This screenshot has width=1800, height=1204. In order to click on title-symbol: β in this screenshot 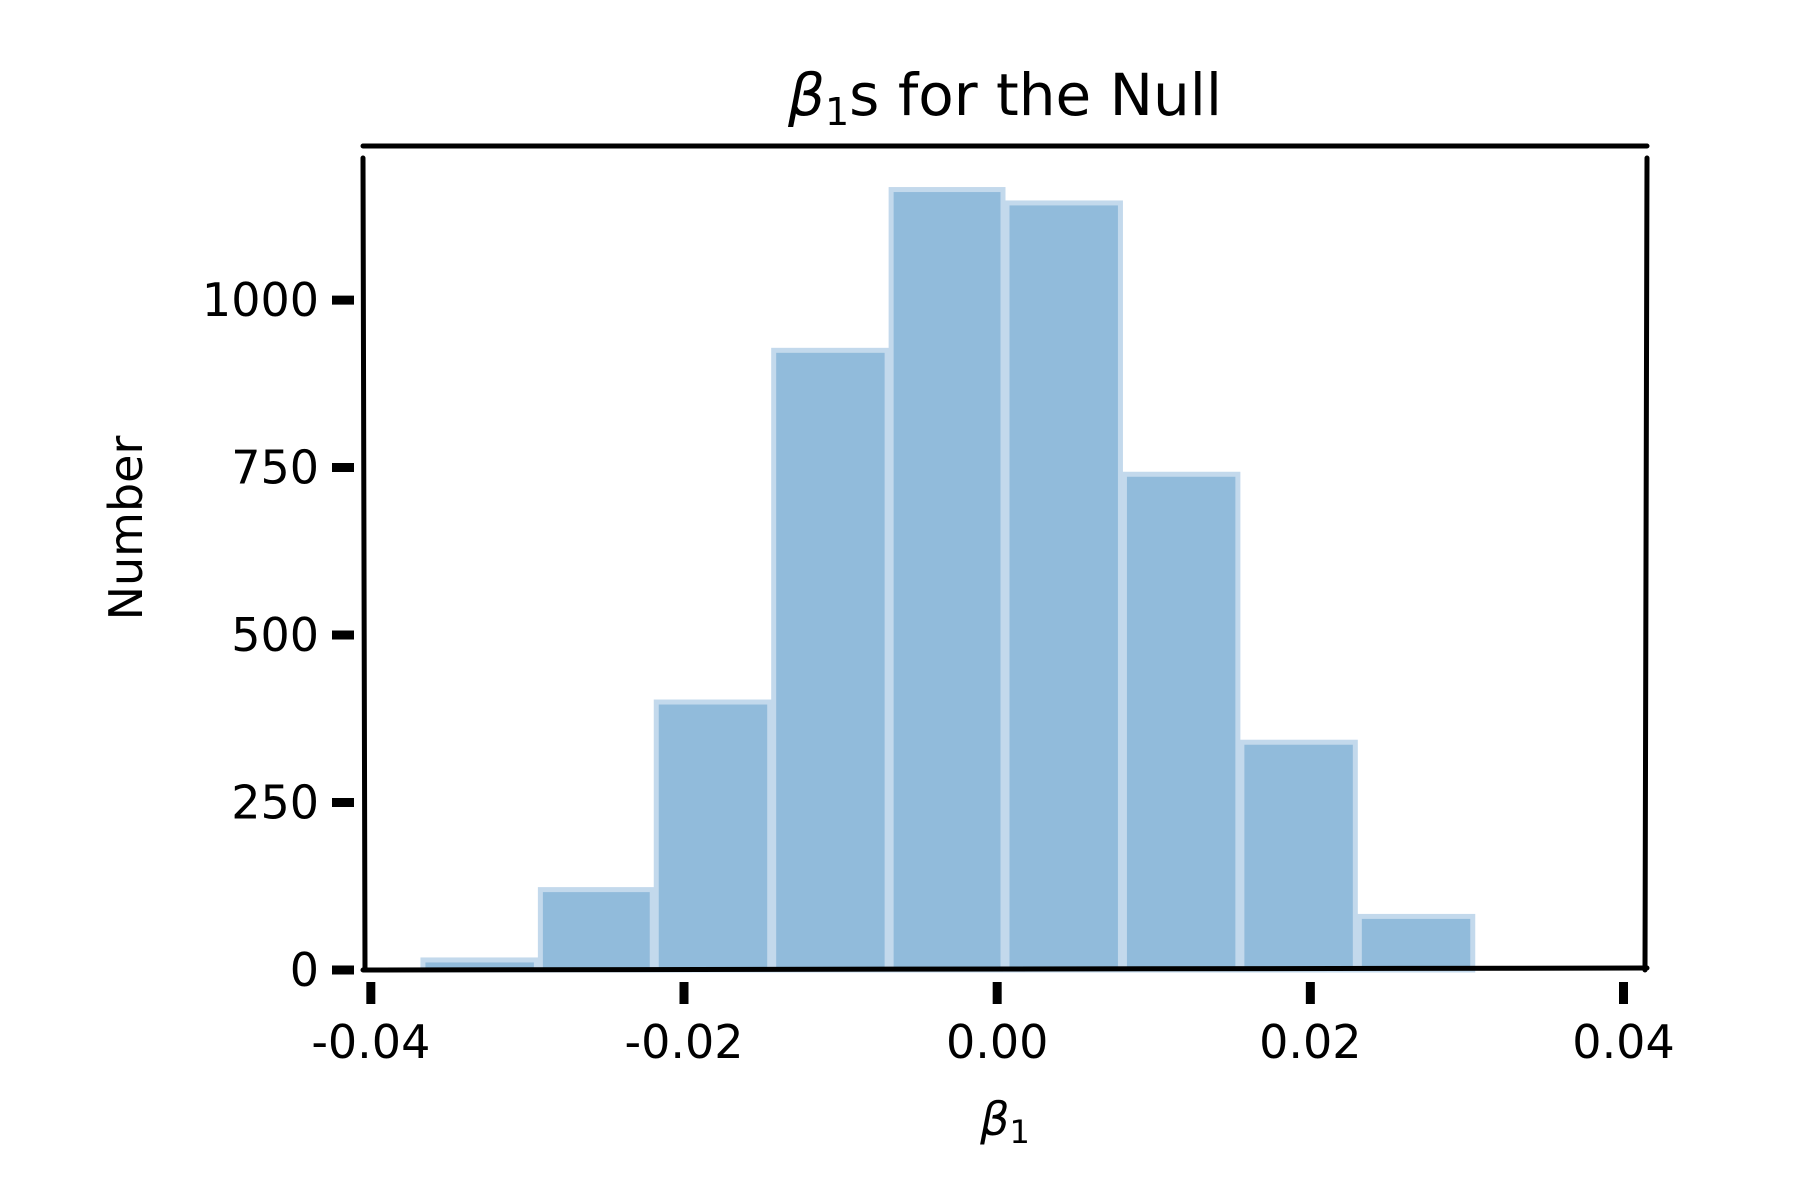, I will do `click(806, 95)`.